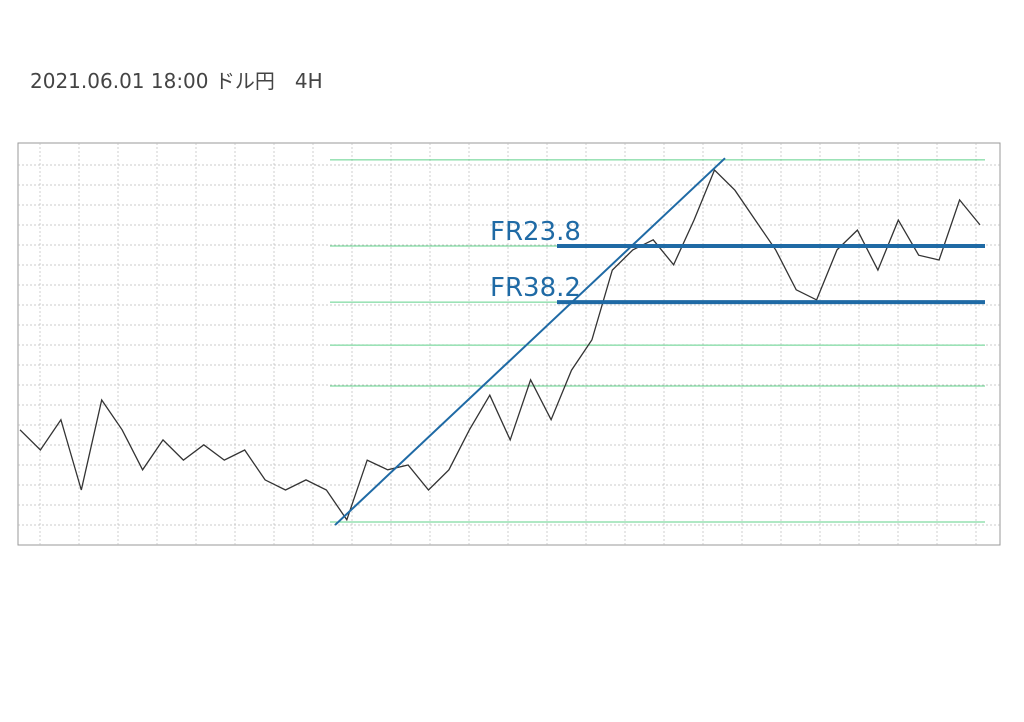  What do you see at coordinates (176, 81) in the screenshot?
I see `chart-title: 2021.06.01 18:00 ドル円 4H` at bounding box center [176, 81].